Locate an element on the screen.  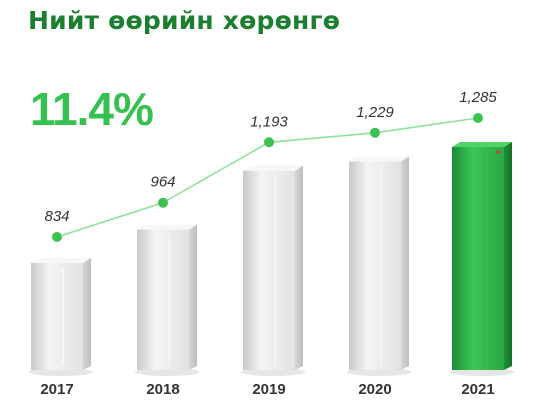
bar-2019 is located at coordinates (273, 270).